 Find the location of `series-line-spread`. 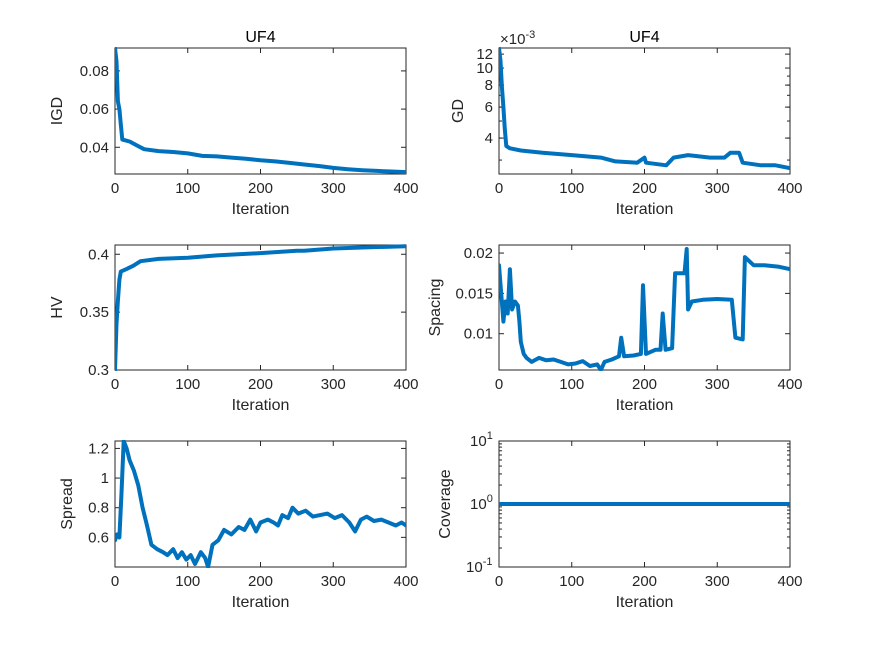

series-line-spread is located at coordinates (260, 504).